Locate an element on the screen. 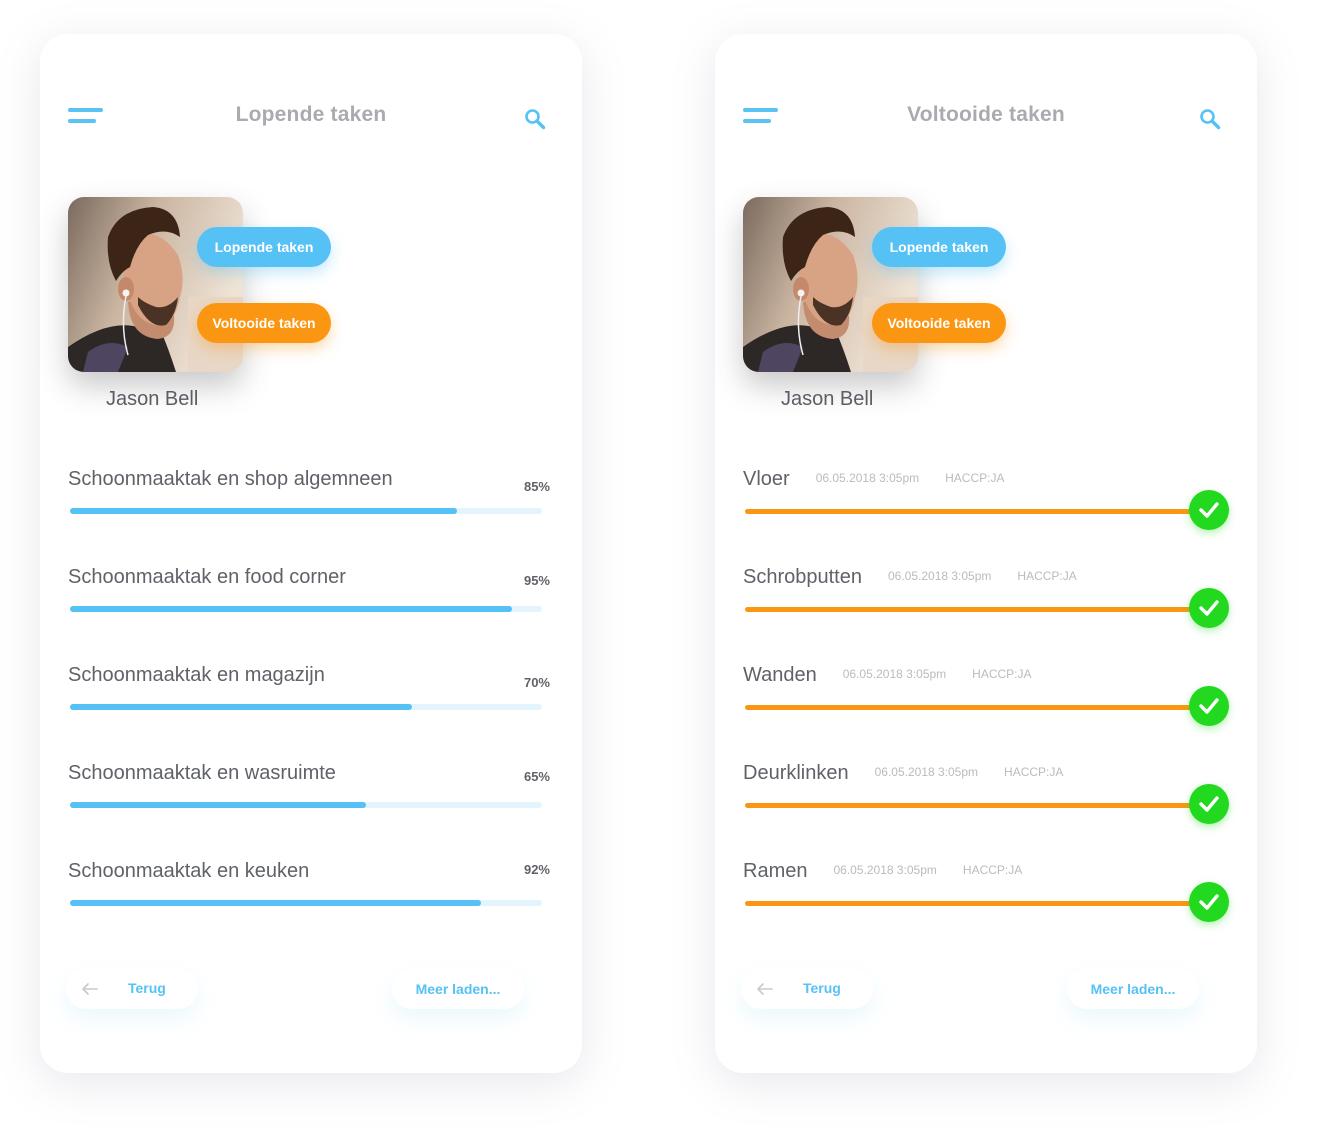  completed-item: Ramen 06.05.2018 3:05pm HACCP:JA is located at coordinates (986, 891).